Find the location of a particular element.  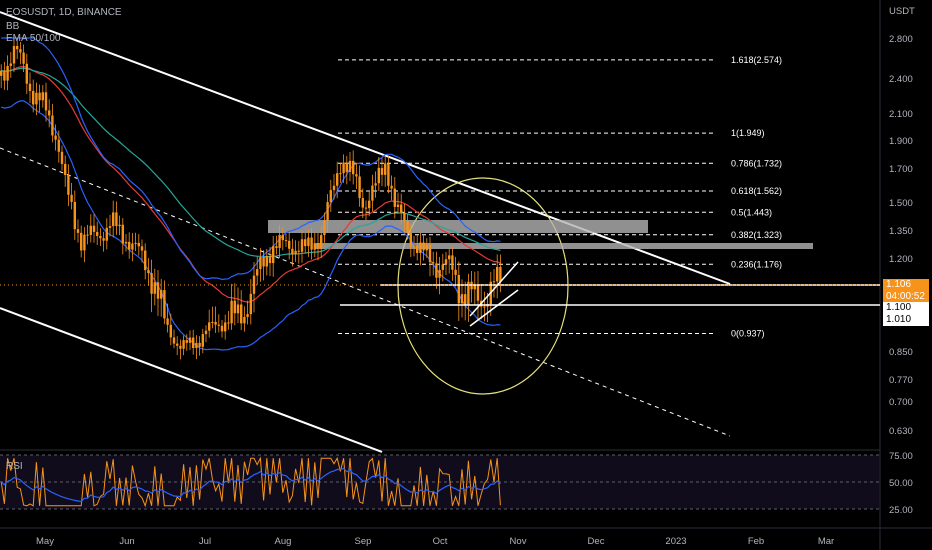

time-tick-label: Aug is located at coordinates (283, 541).